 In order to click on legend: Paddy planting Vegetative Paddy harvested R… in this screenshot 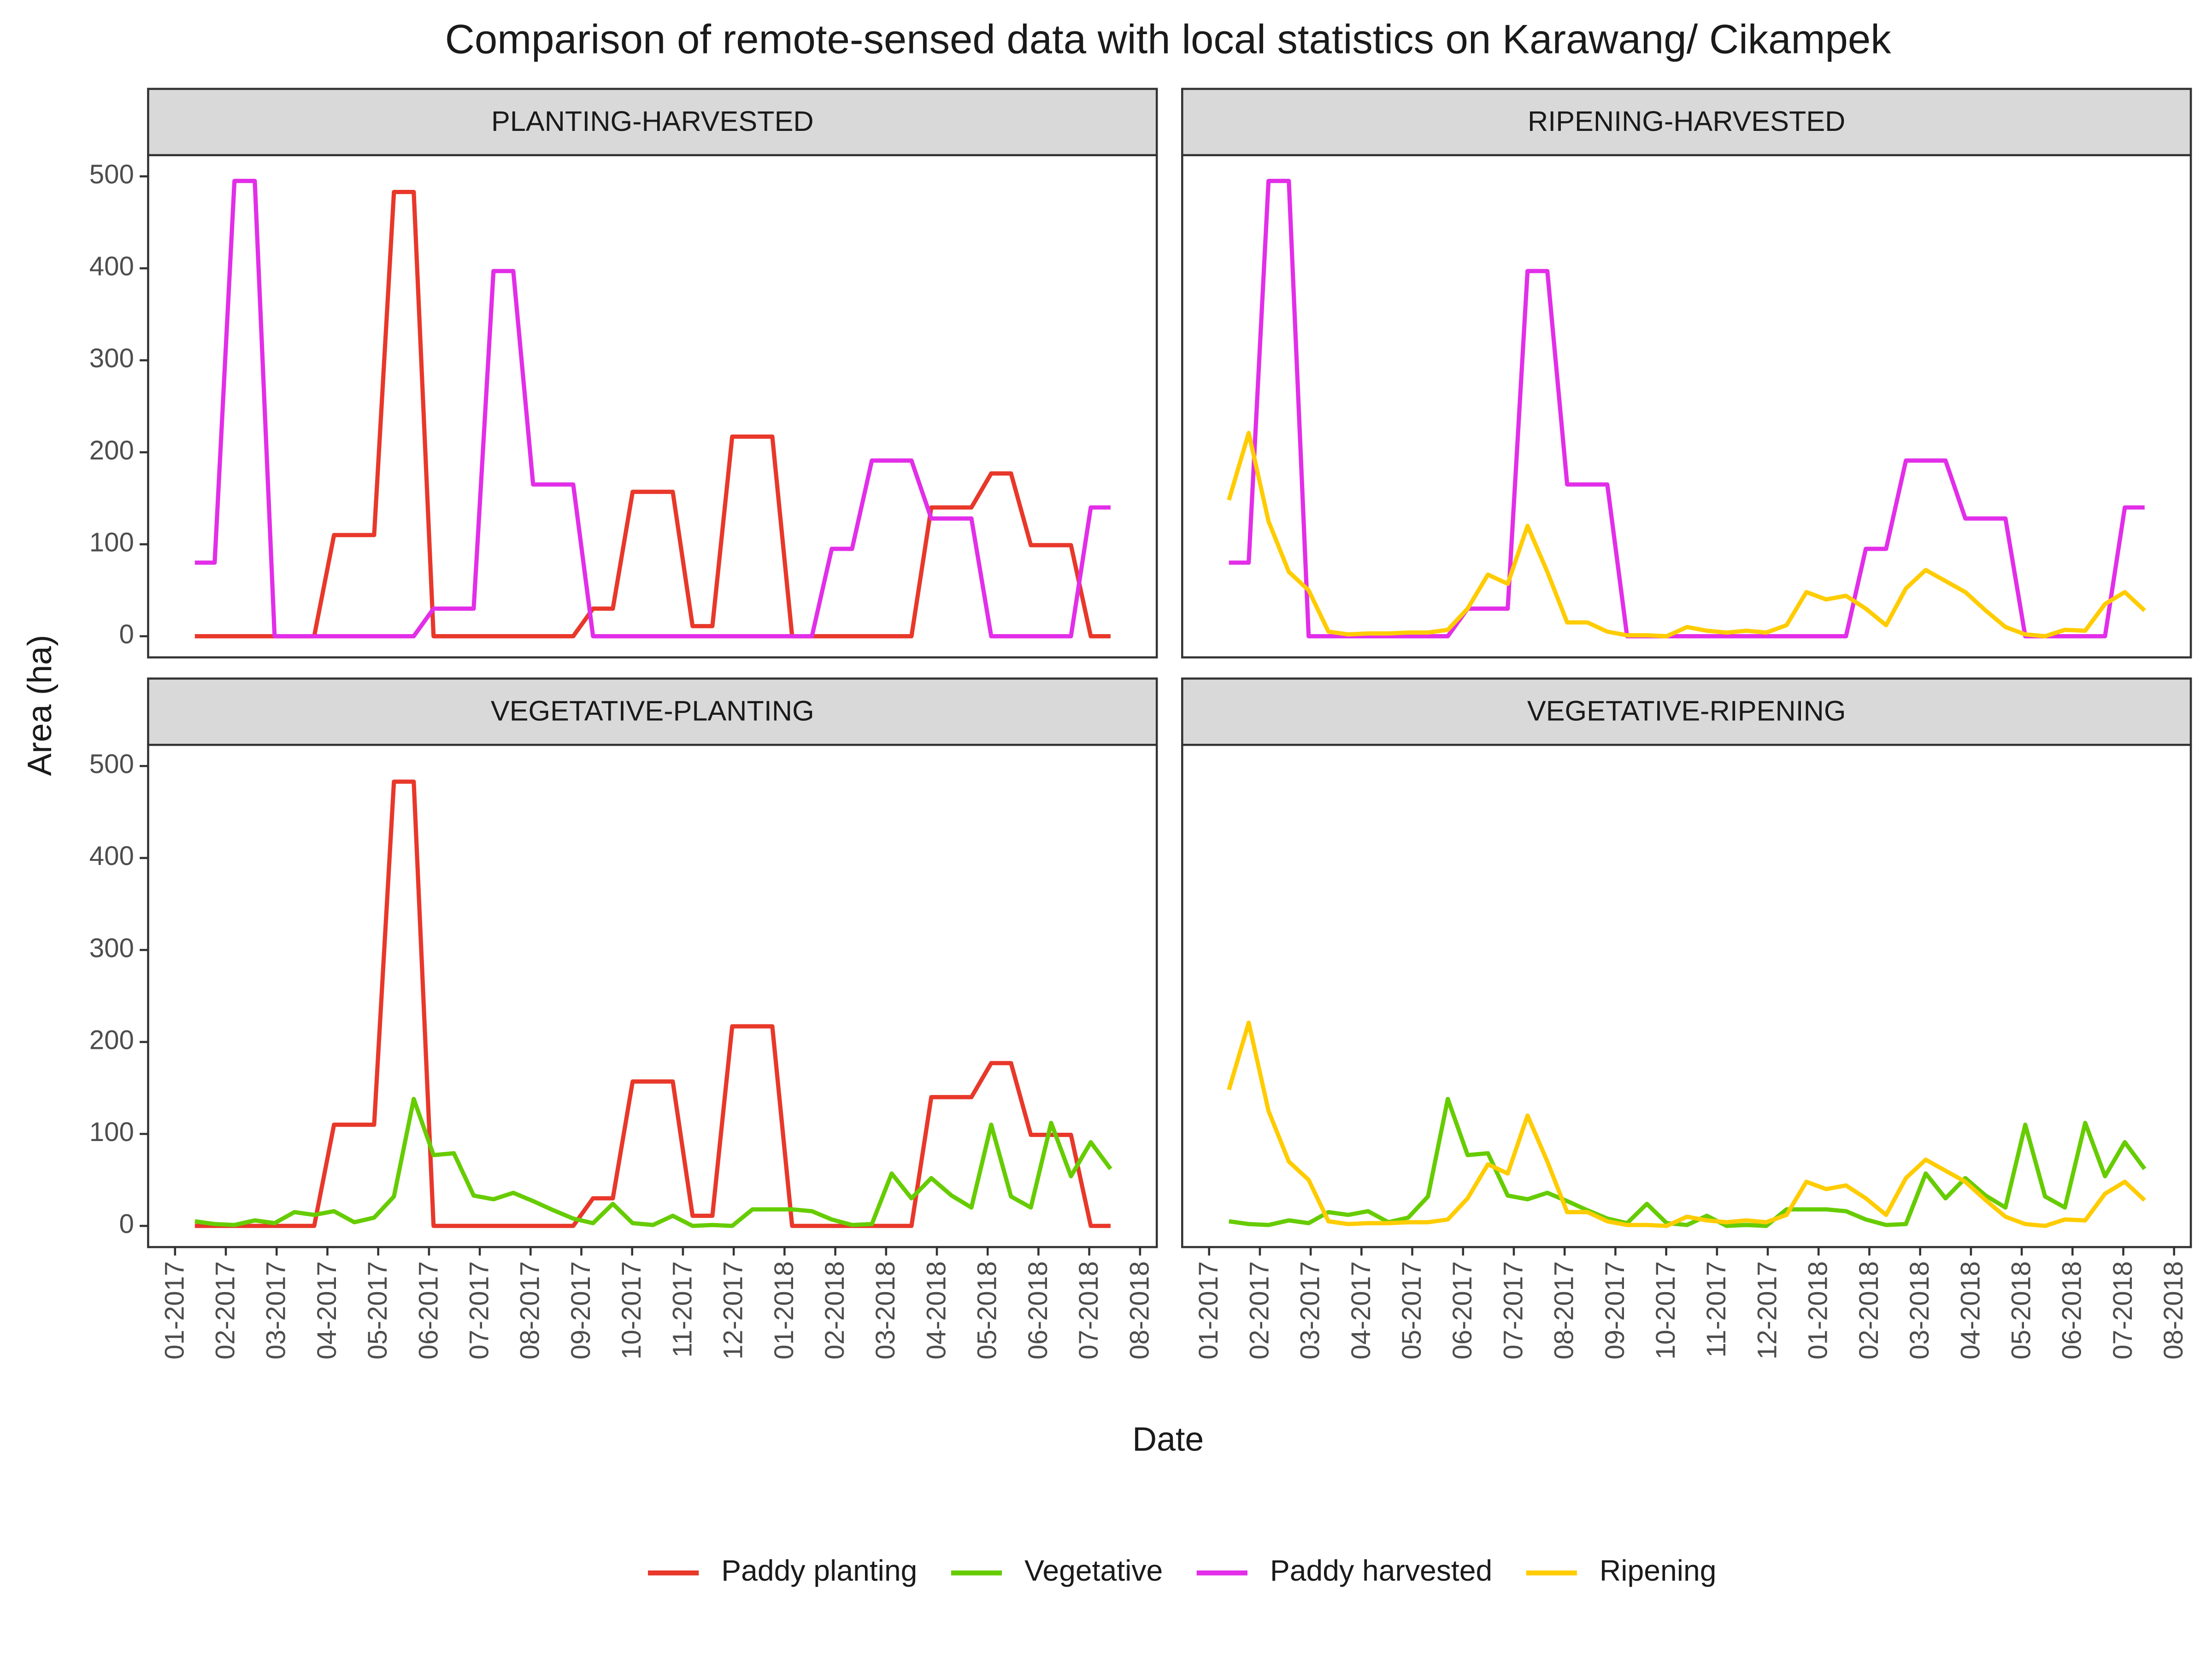, I will do `click(1182, 1570)`.